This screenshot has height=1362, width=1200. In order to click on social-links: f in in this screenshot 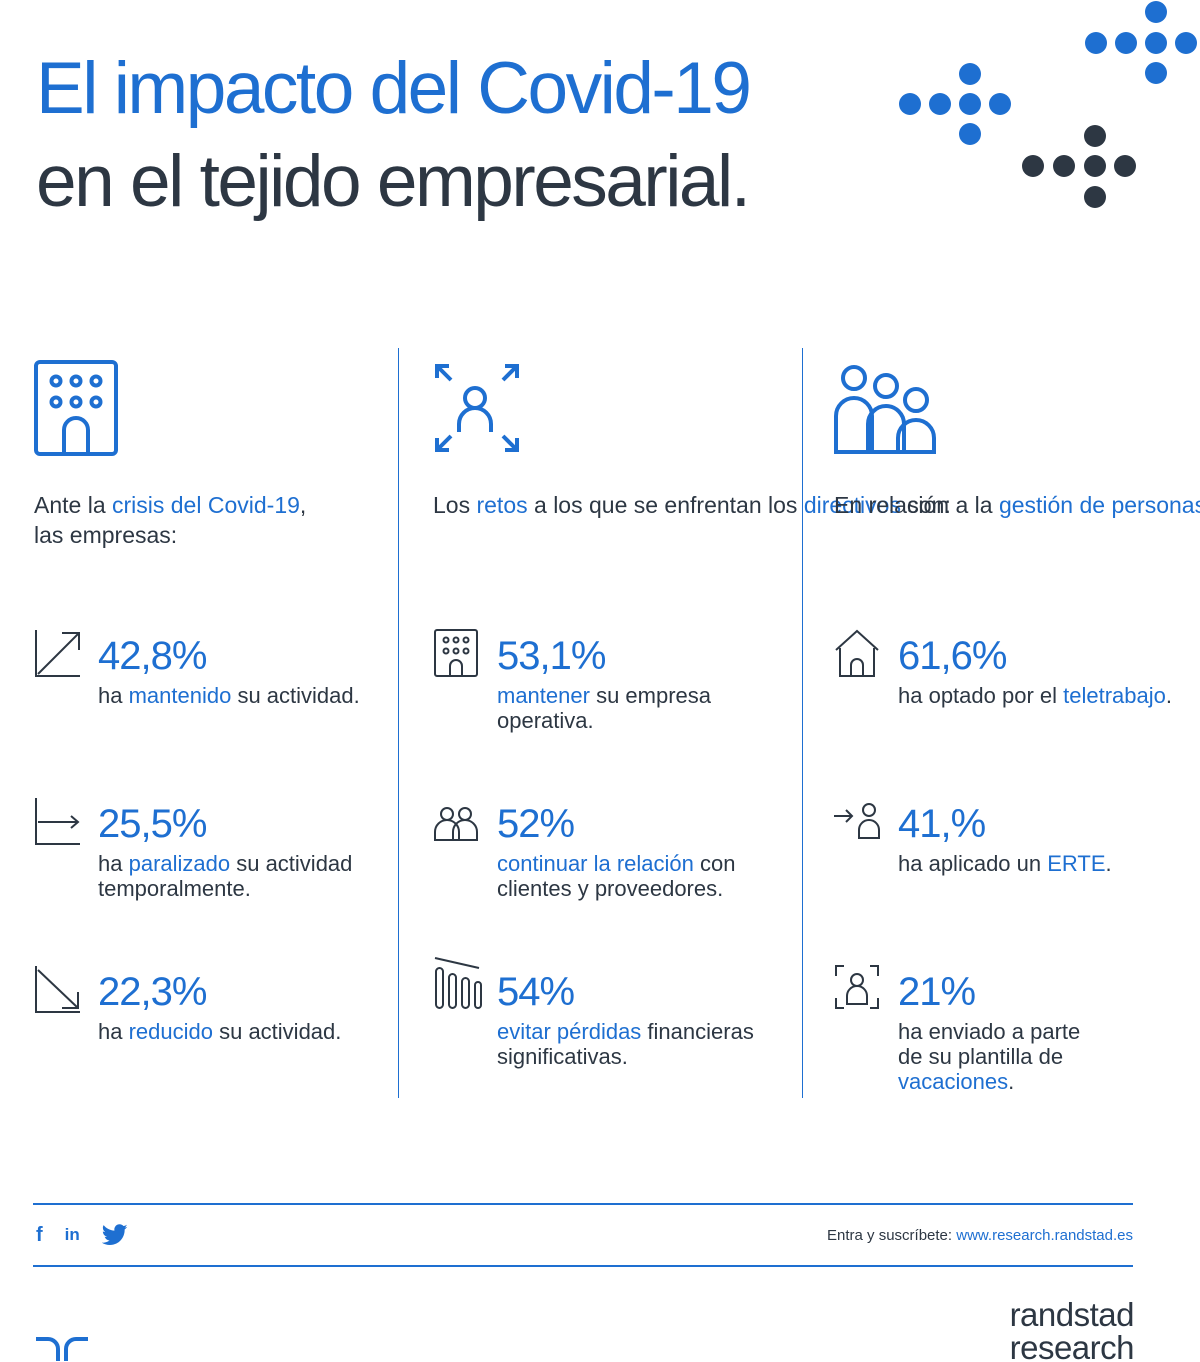, I will do `click(82, 1235)`.